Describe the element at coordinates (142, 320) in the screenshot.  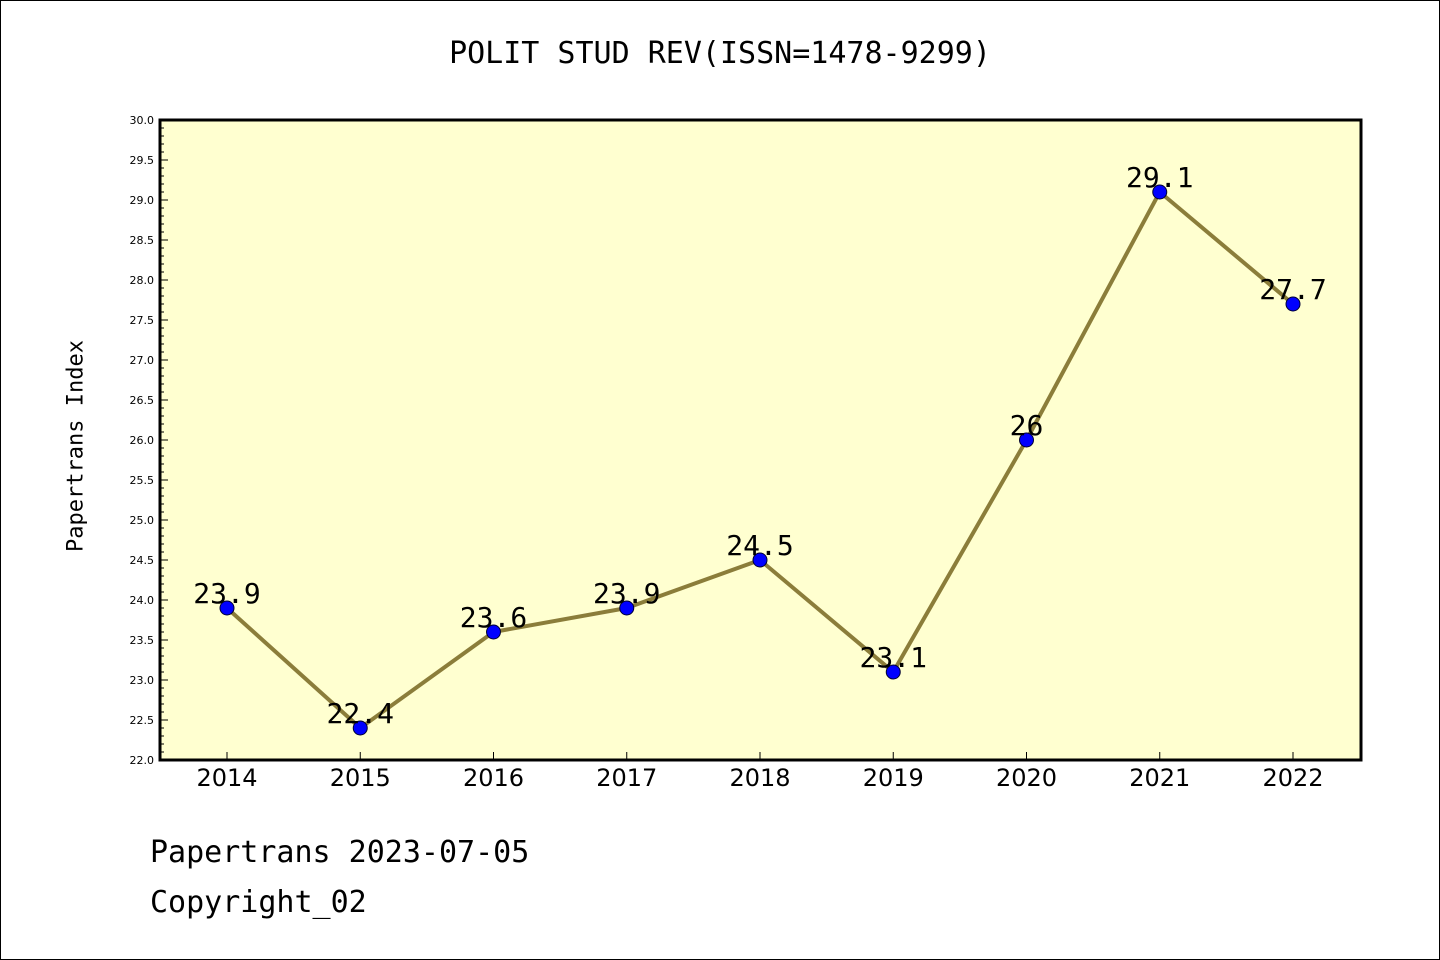
I see `y-tick-label: 27.5` at that location.